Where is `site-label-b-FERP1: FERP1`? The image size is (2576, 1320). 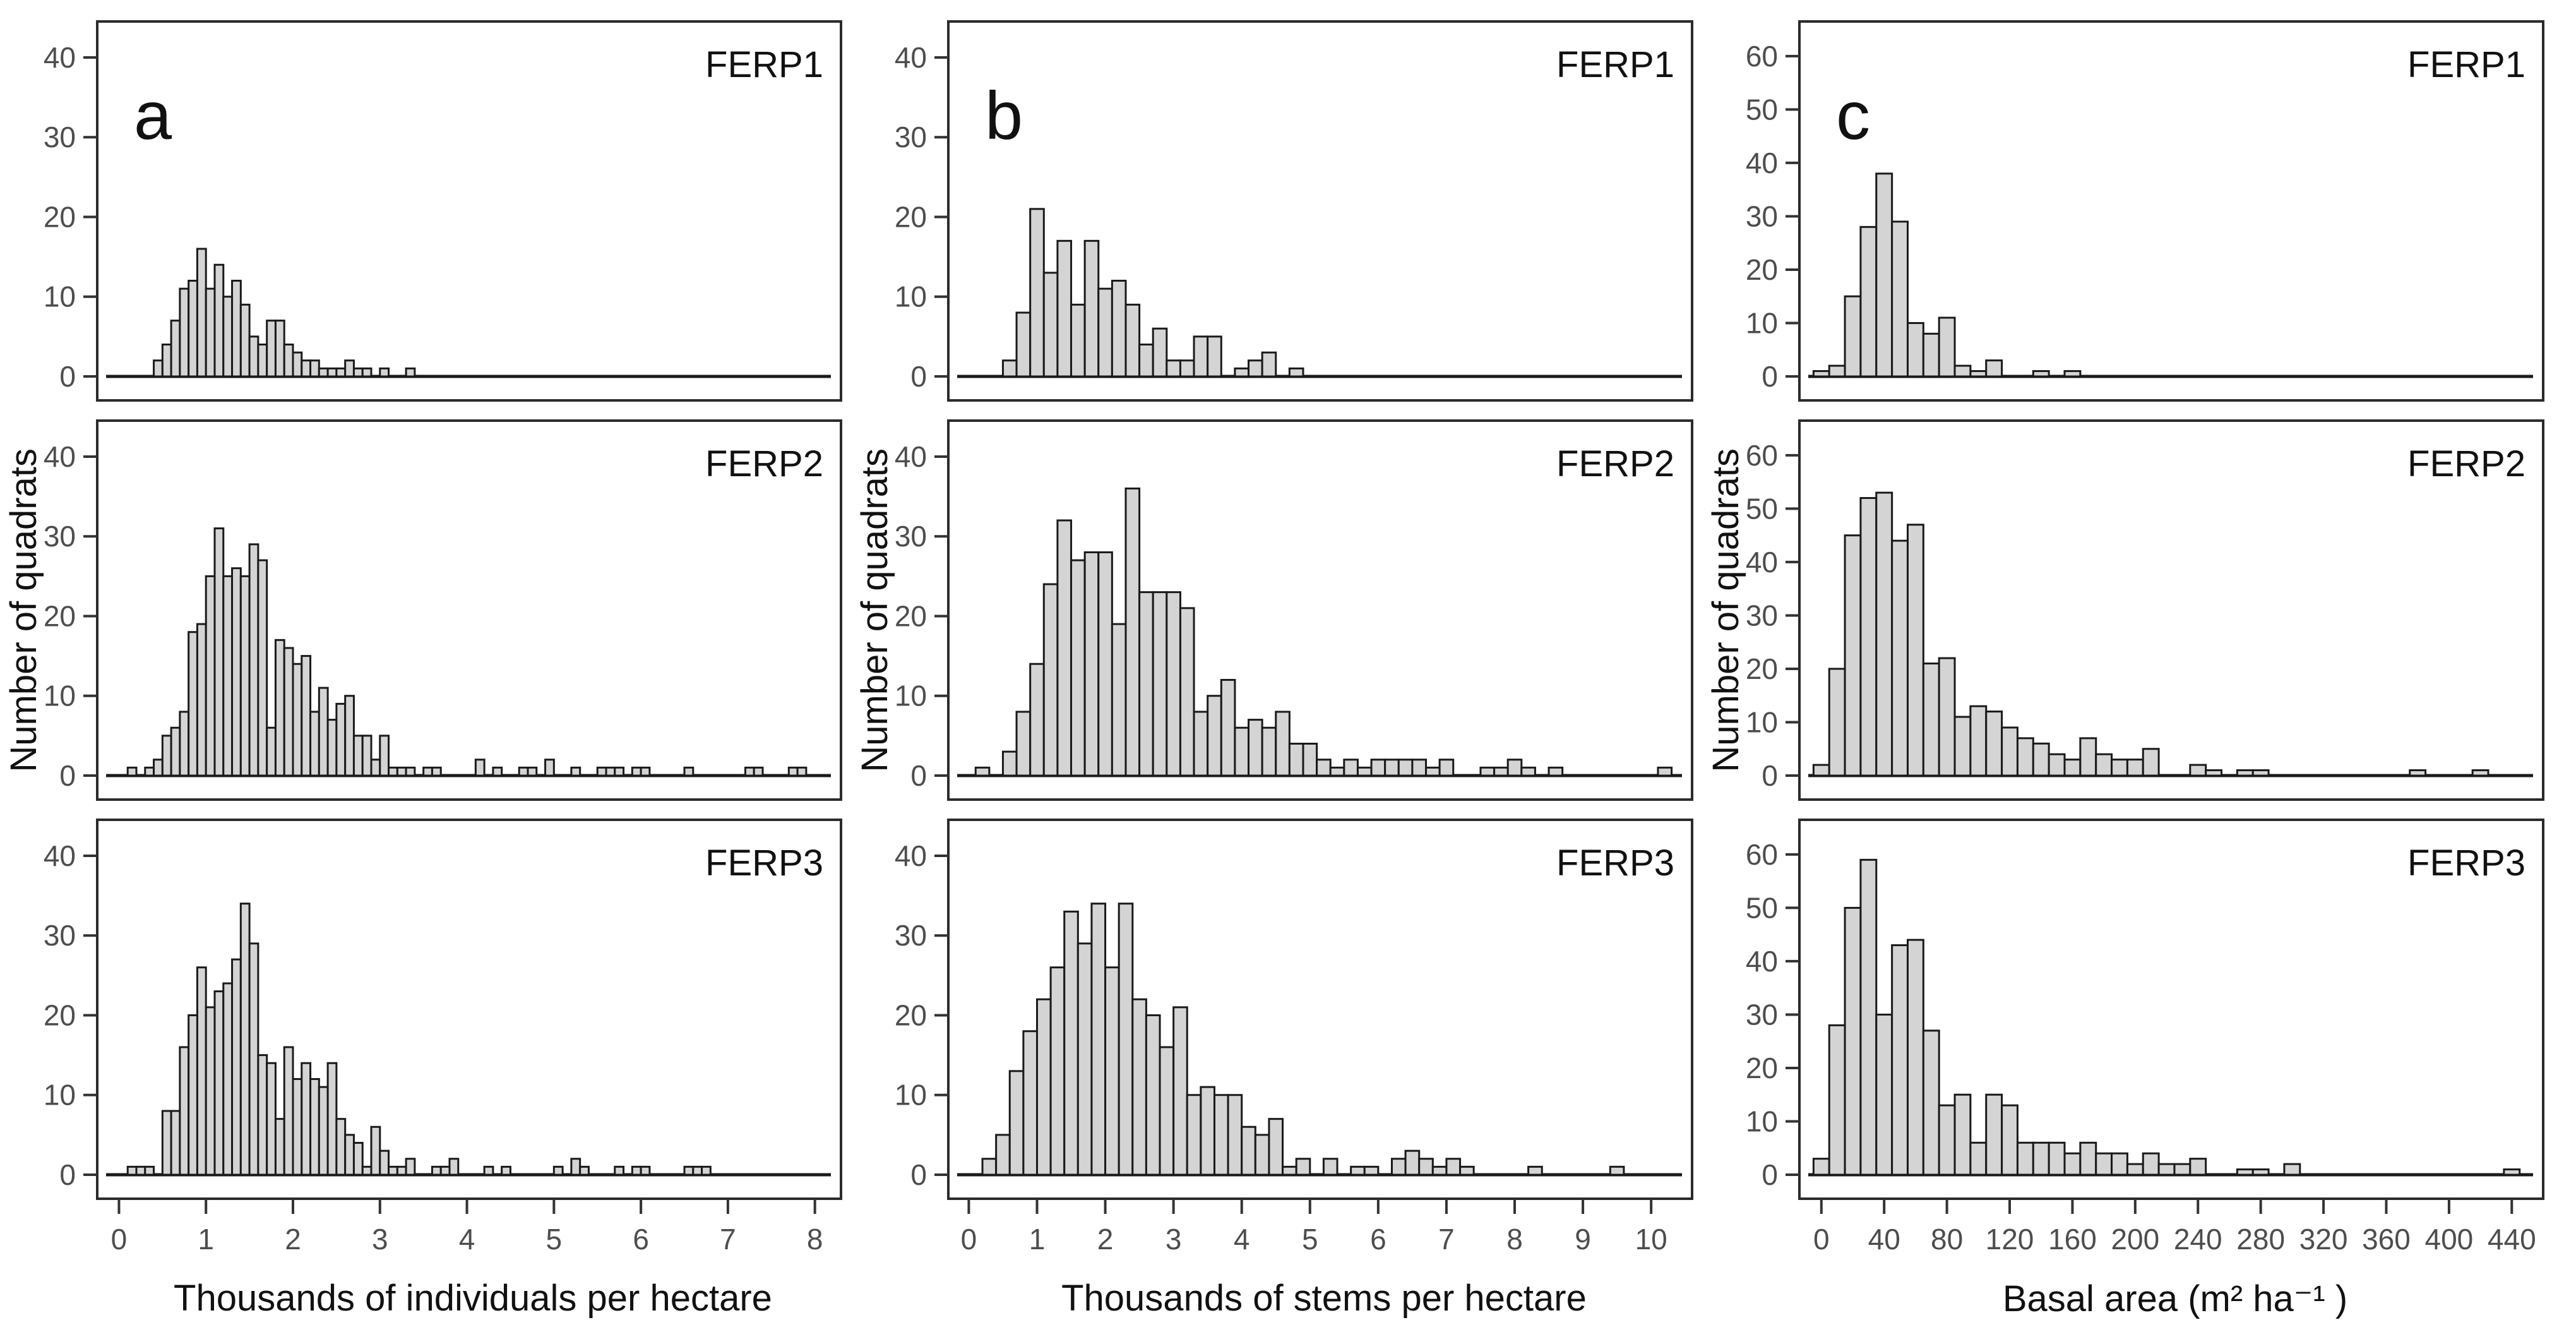 site-label-b-FERP1: FERP1 is located at coordinates (1615, 64).